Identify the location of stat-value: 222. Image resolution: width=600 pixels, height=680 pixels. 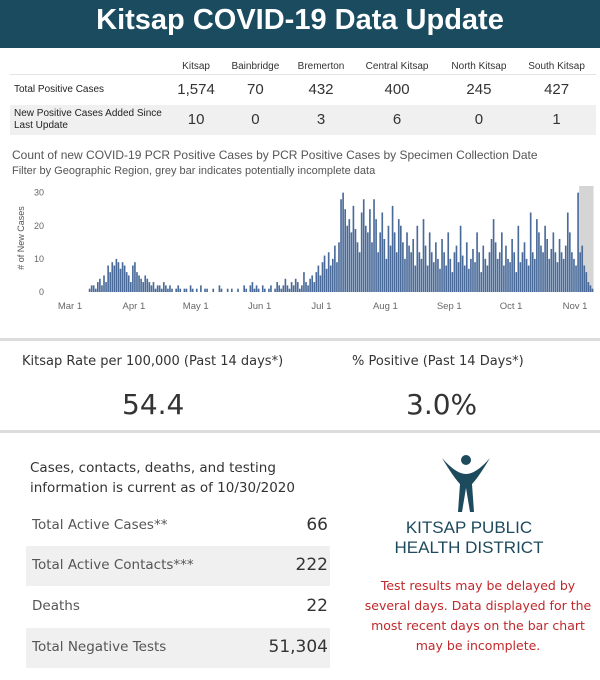
(311, 565).